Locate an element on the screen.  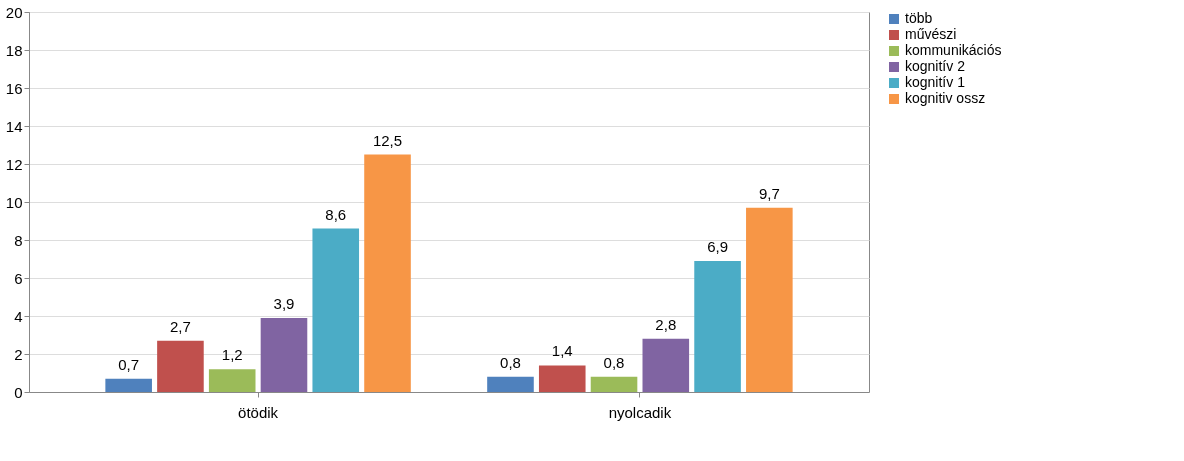
y-tick-label: 2 is located at coordinates (18, 354).